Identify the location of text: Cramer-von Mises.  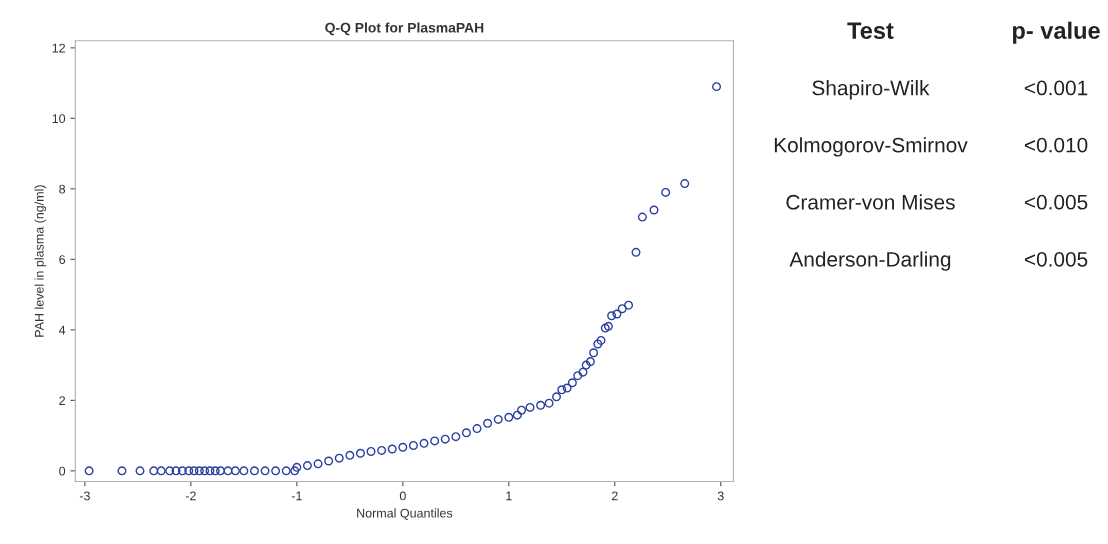
(870, 202).